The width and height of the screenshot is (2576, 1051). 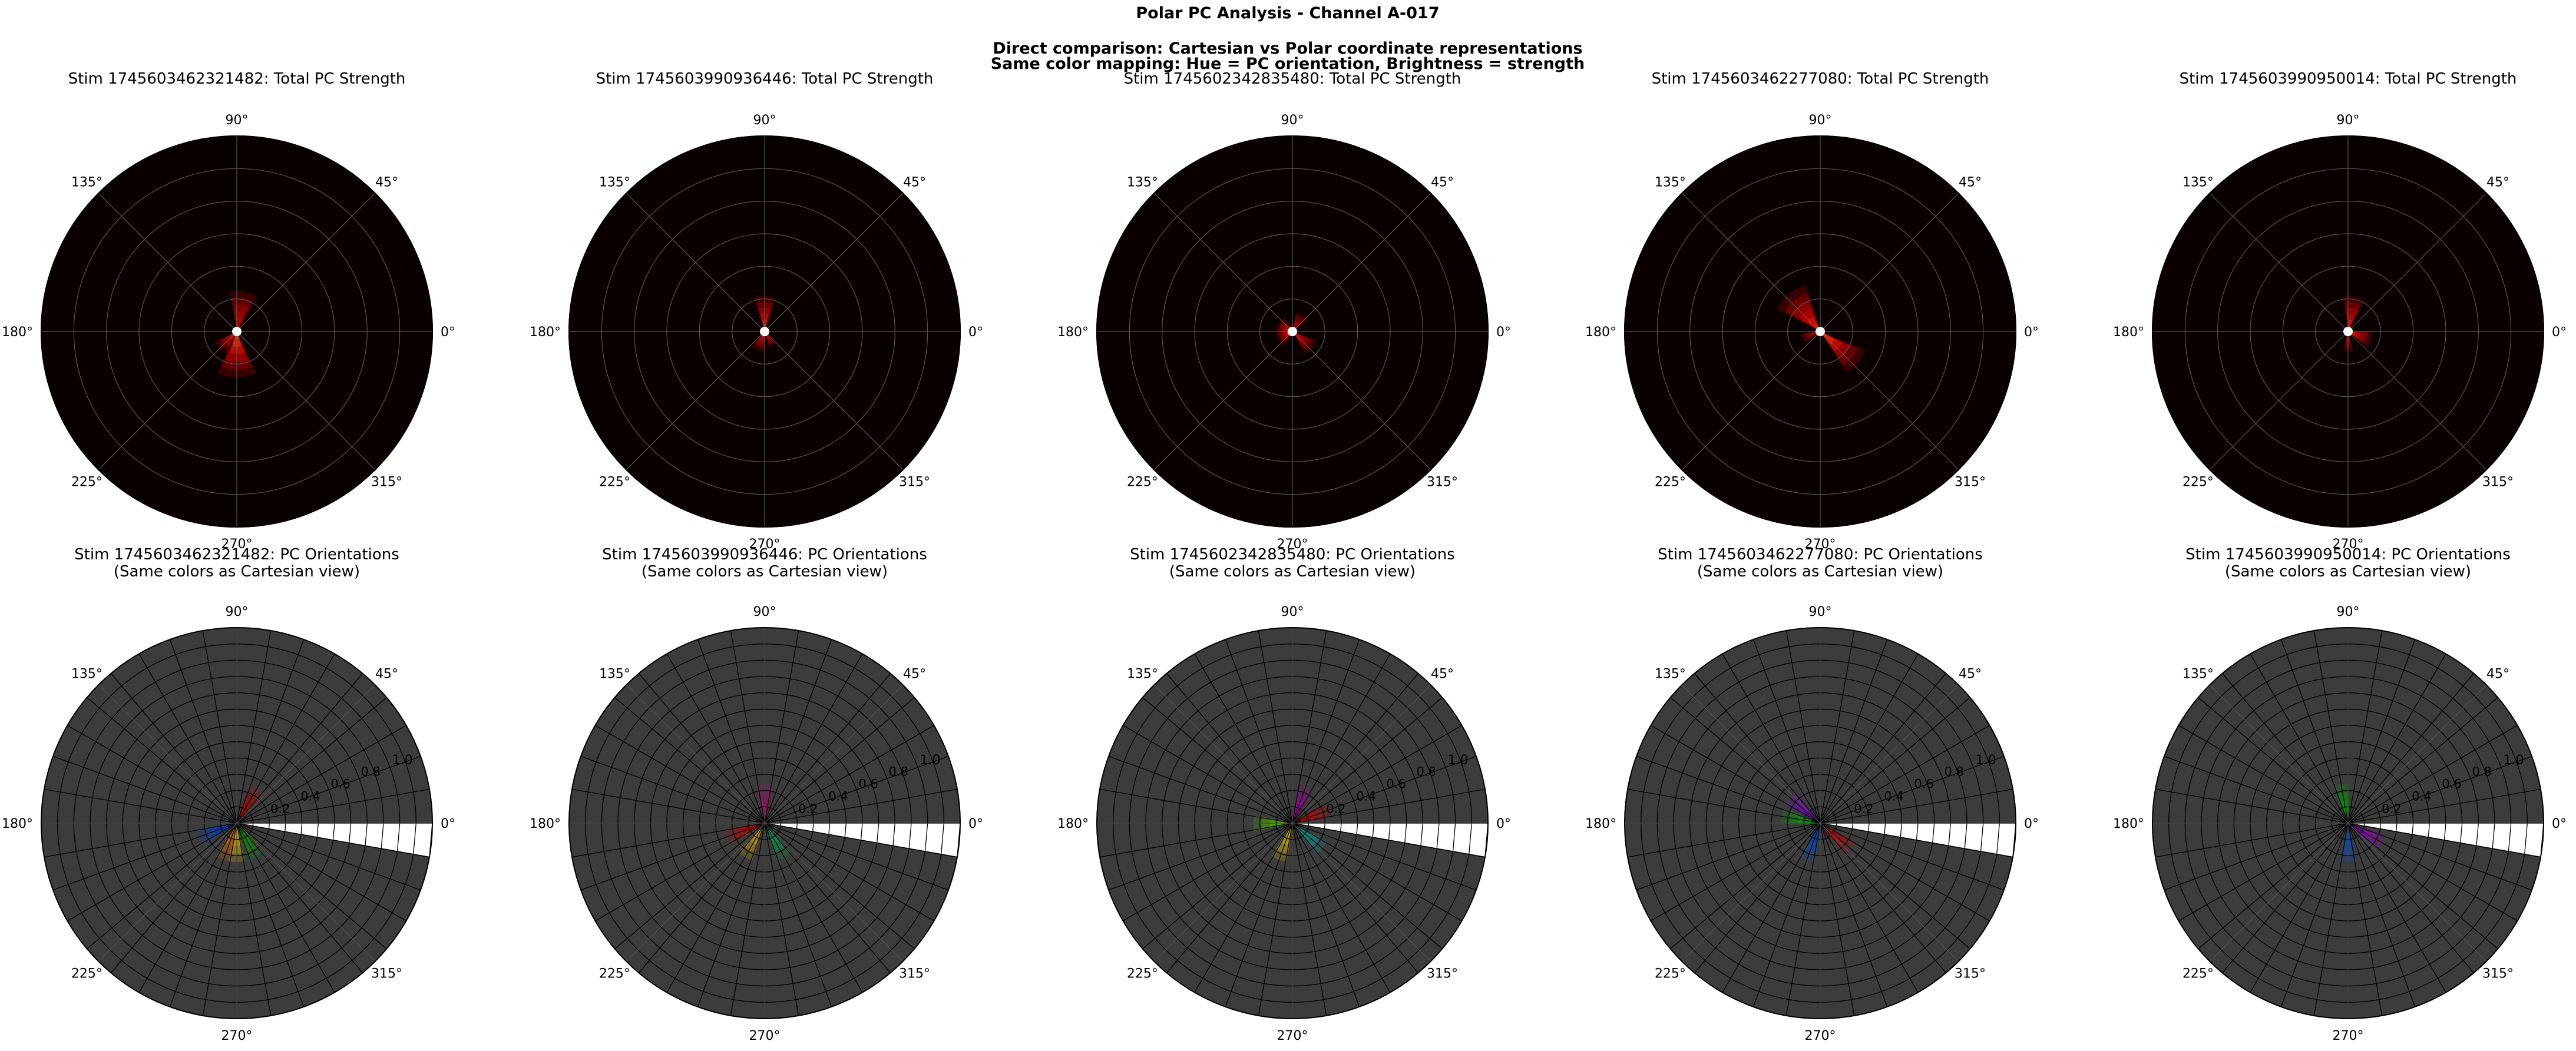 I want to click on center-marker, so click(x=1820, y=332).